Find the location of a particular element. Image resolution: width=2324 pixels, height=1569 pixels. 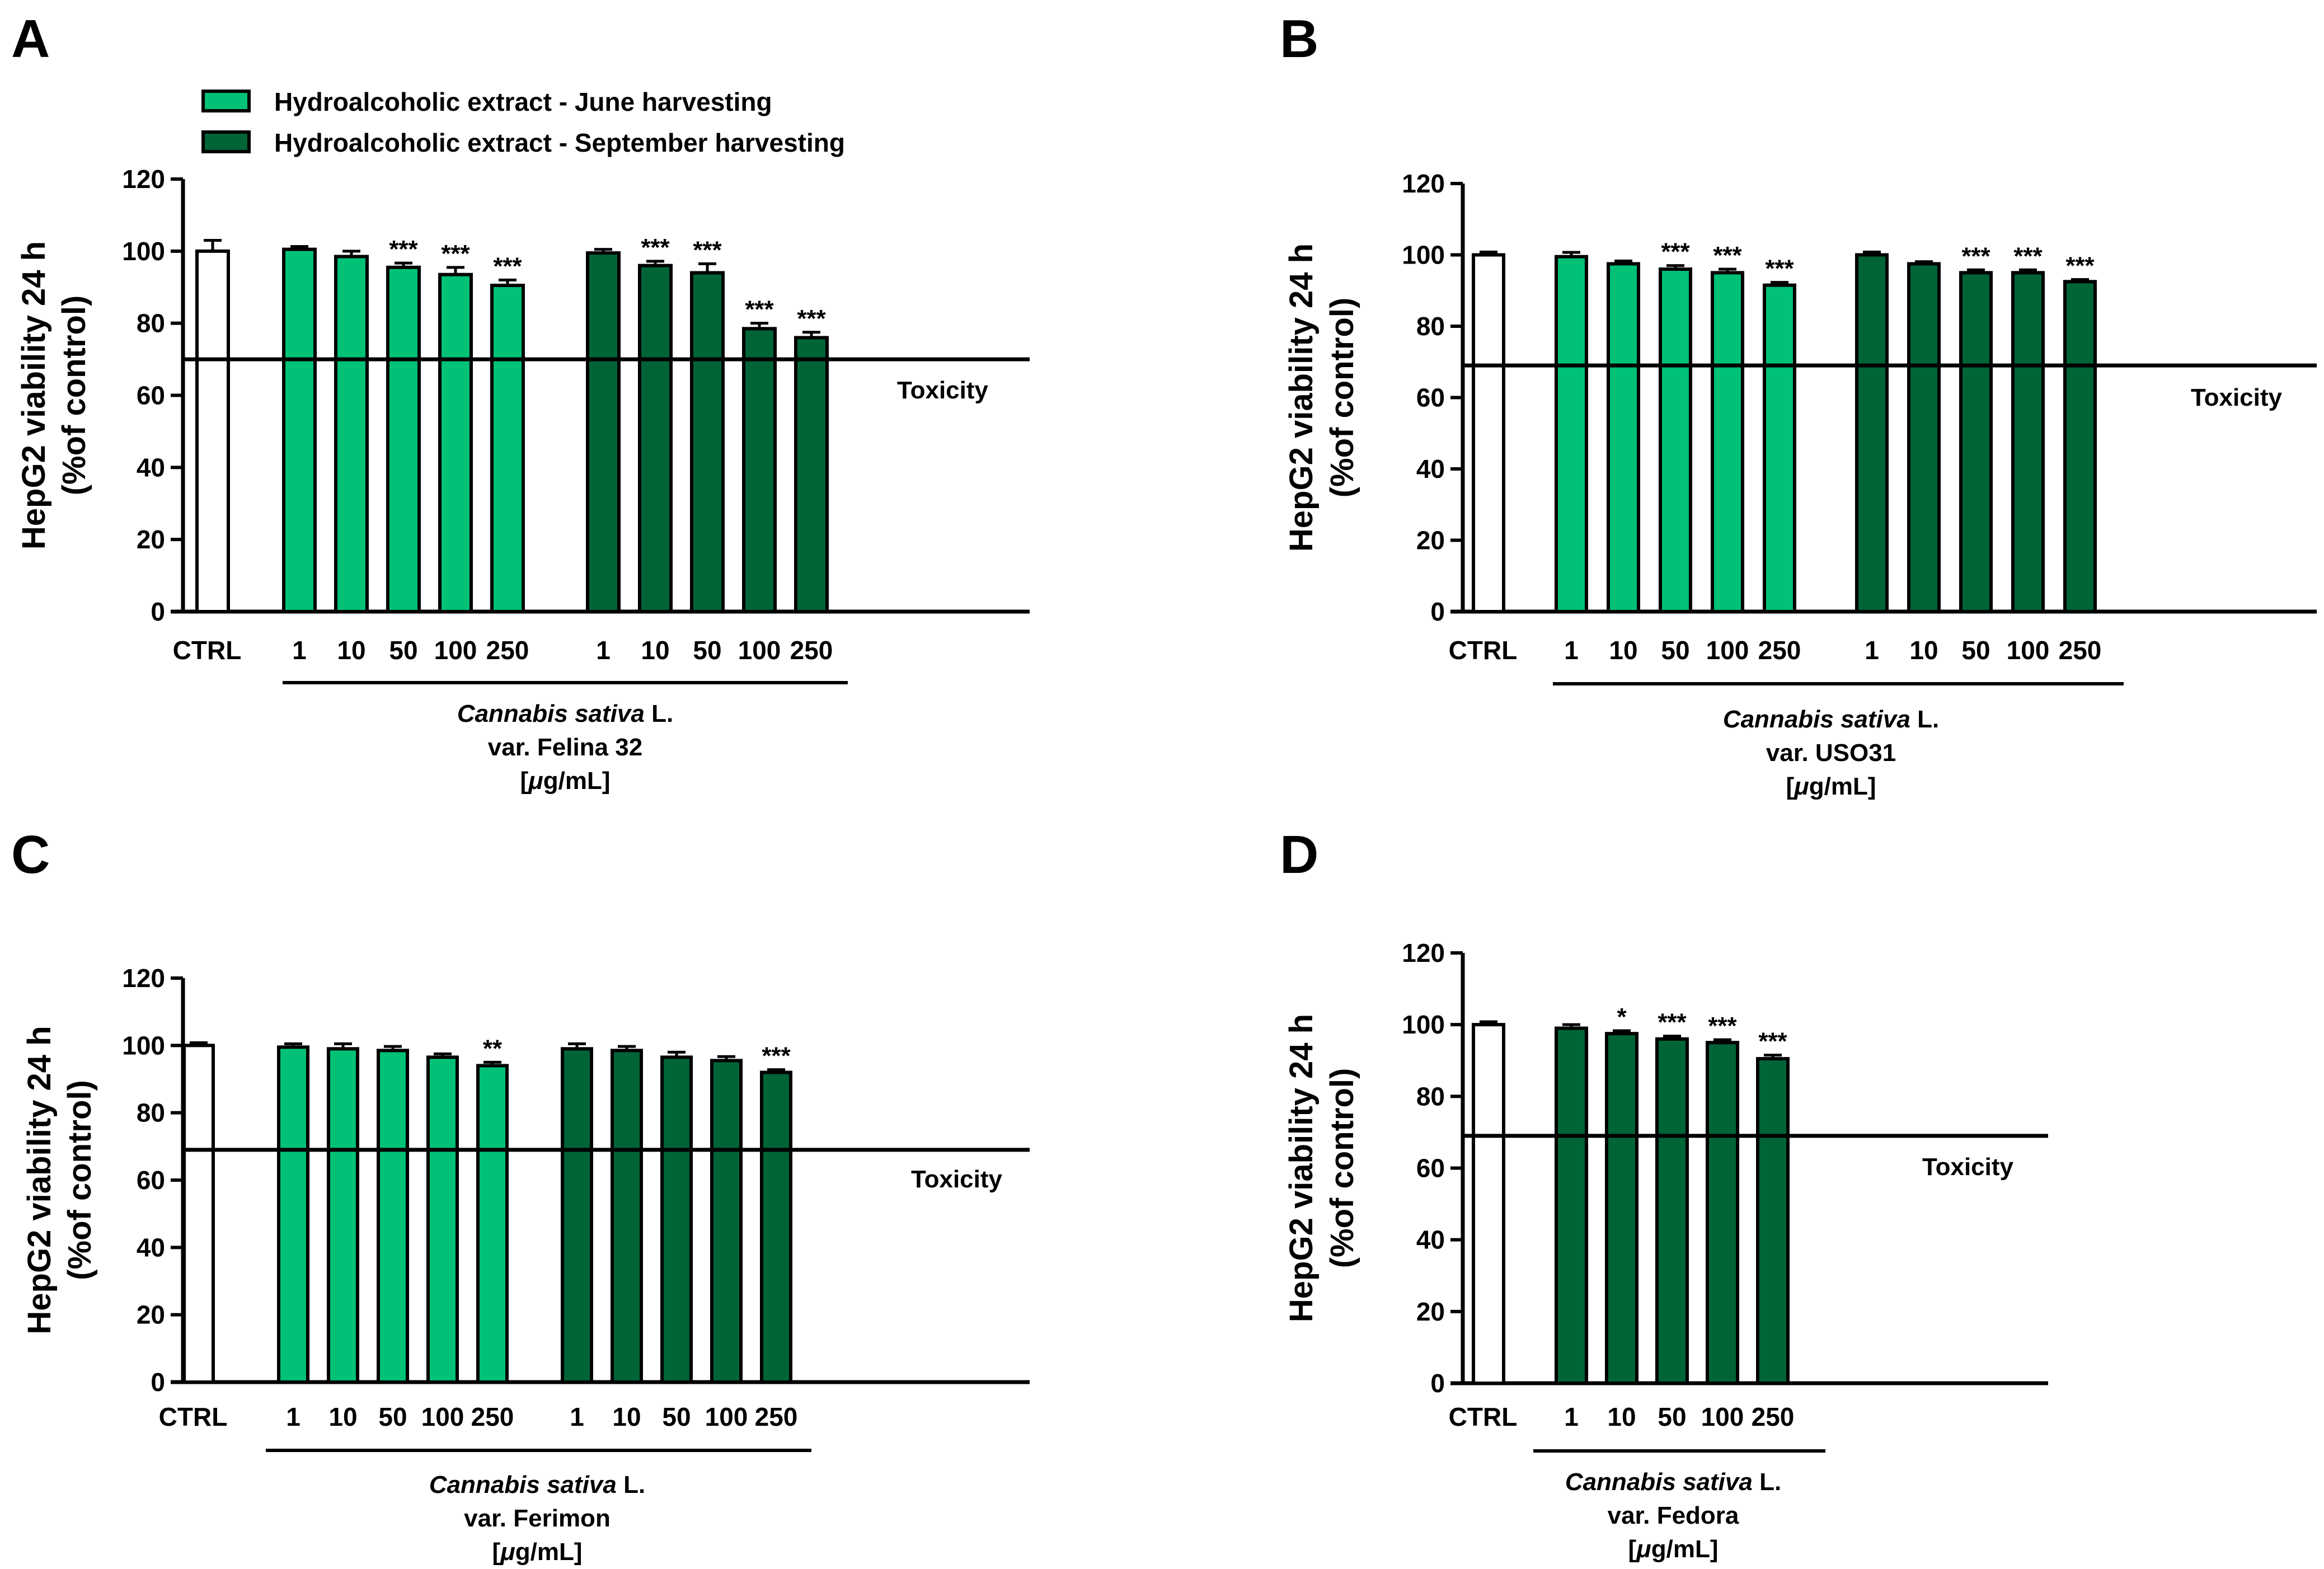

group-label-variety: var. Fedora is located at coordinates (1673, 1515).